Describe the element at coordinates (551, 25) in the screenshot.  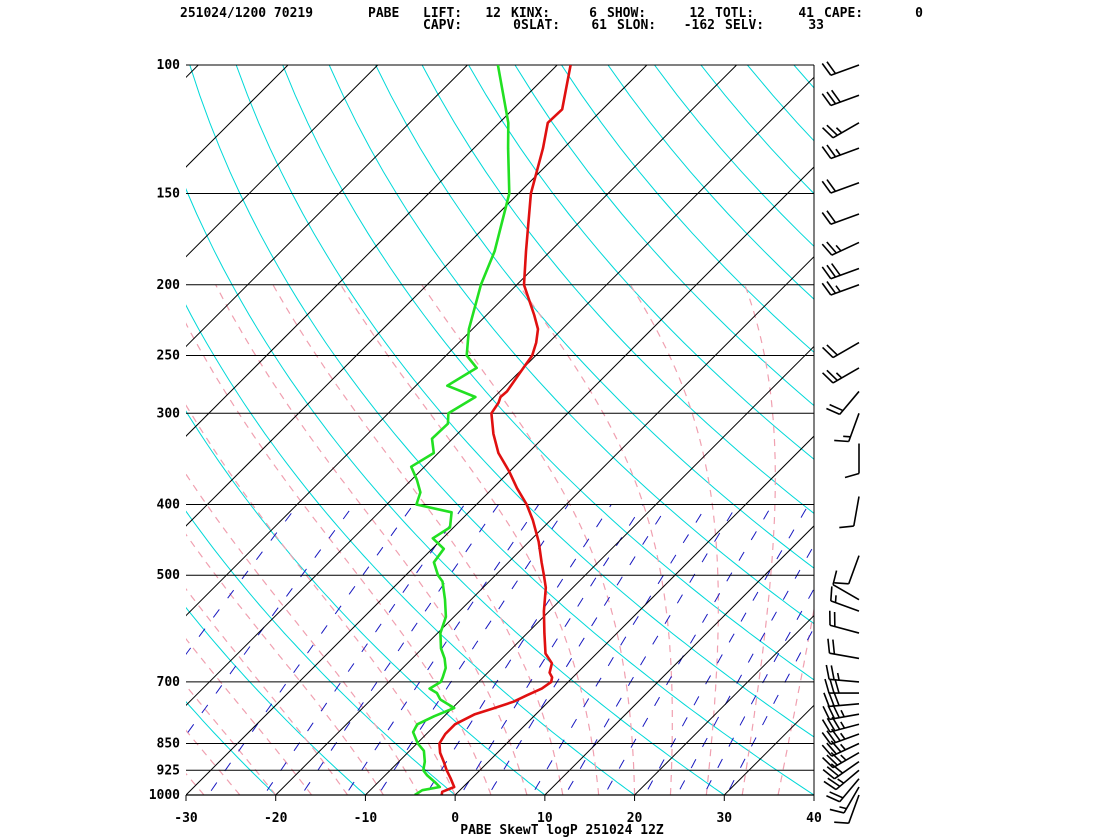
I see `header-line-2: CAPV: 0 SLAT: 61 SLON: -162 SELV: 33` at that location.